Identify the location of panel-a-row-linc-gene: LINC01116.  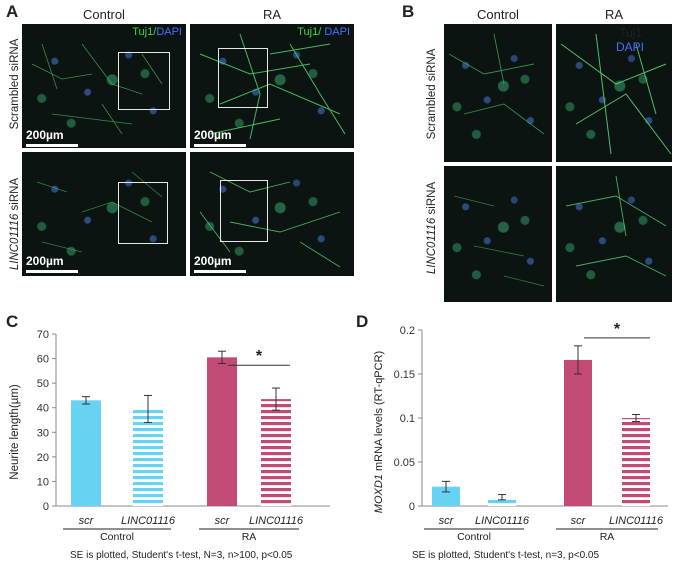
(15, 242).